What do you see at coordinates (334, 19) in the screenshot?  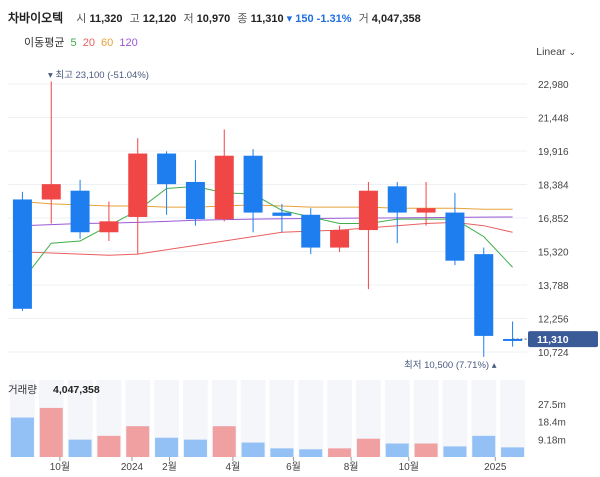 I see `change-percent: -1.31%` at bounding box center [334, 19].